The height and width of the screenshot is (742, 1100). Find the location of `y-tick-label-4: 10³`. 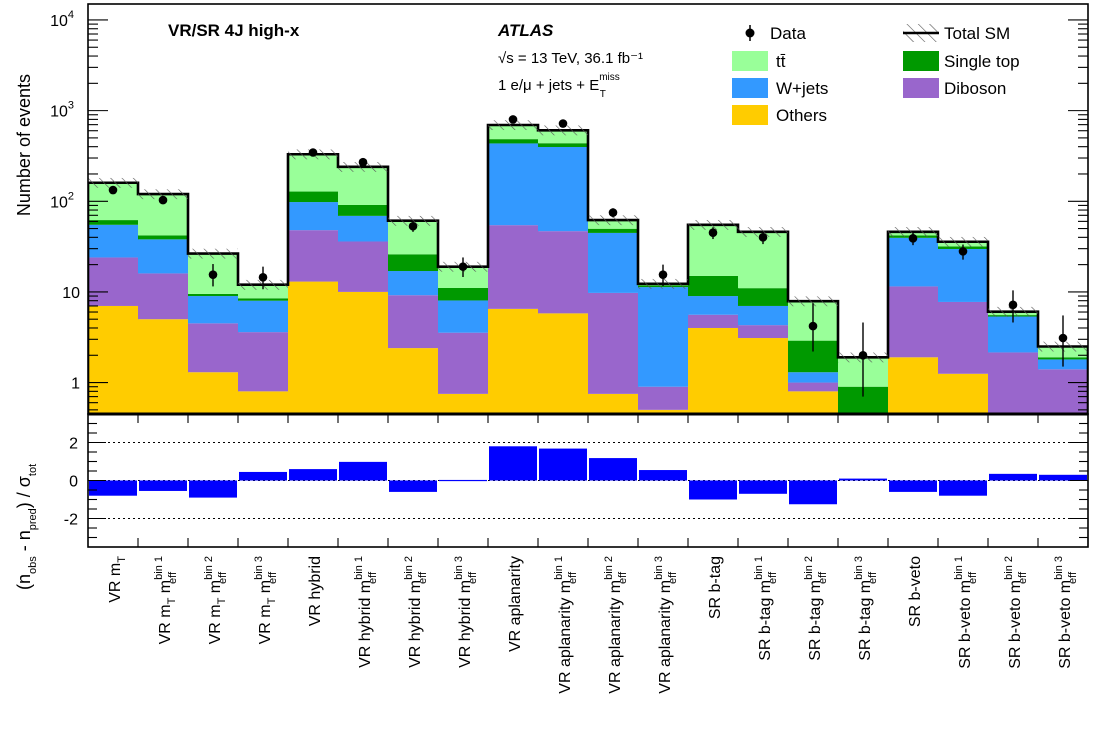

y-tick-label-4: 10³ is located at coordinates (62, 110).